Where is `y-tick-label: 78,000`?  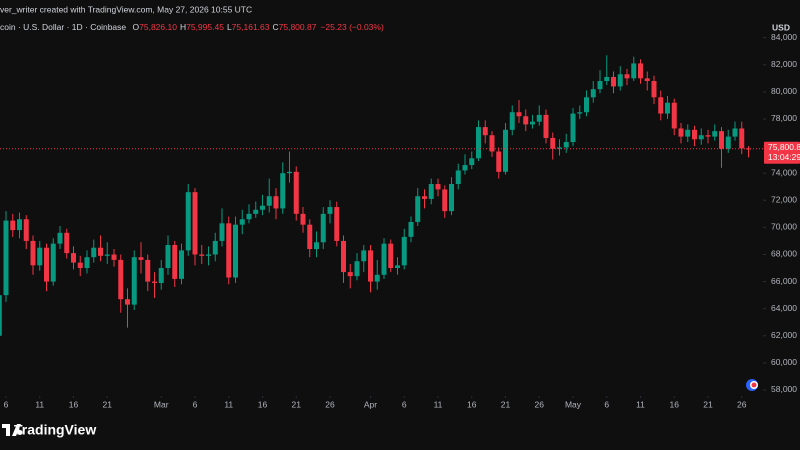
y-tick-label: 78,000 is located at coordinates (784, 118).